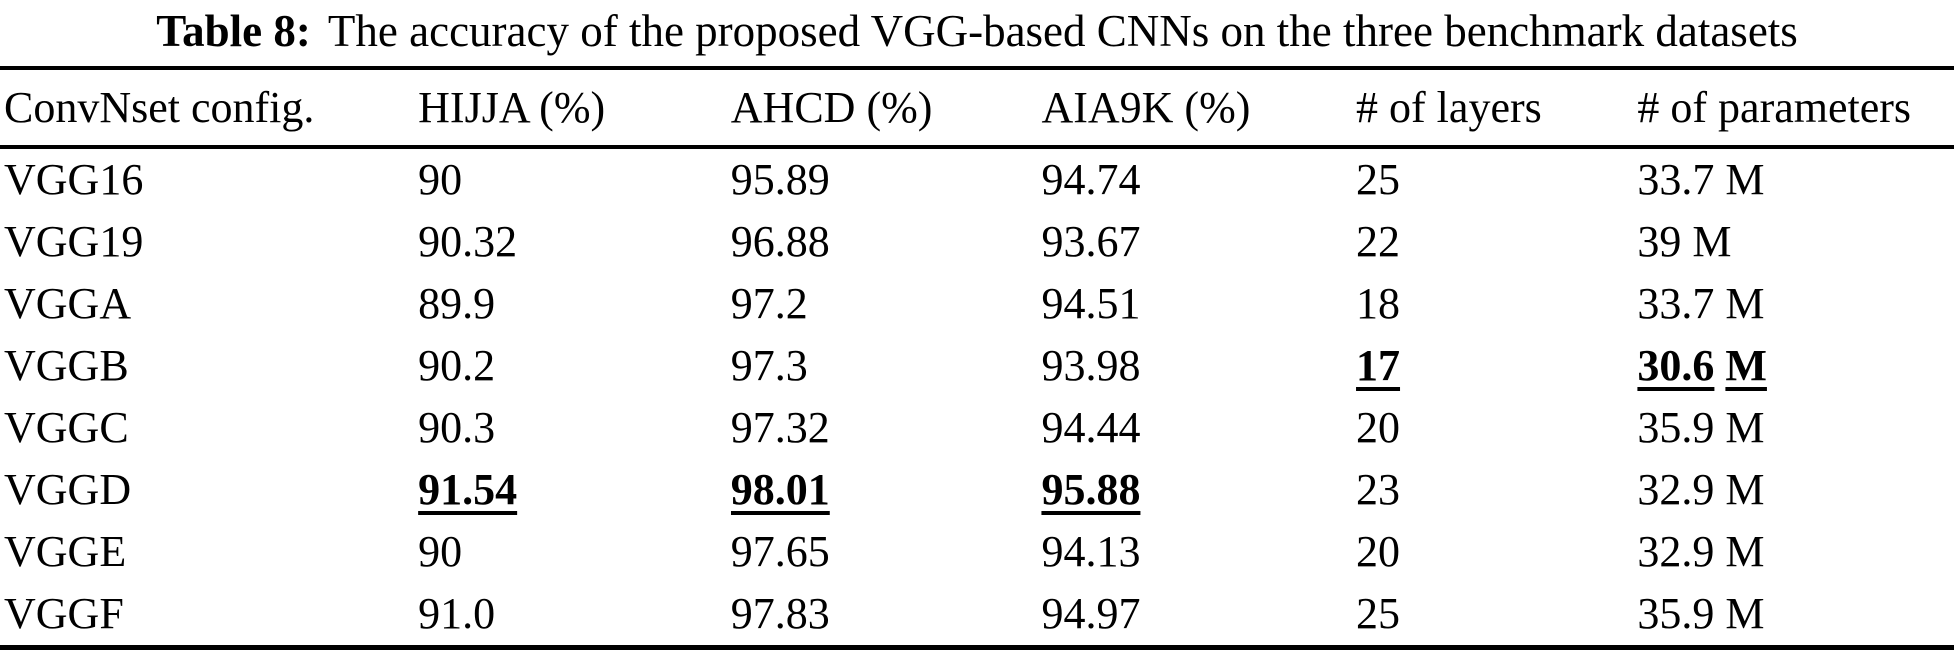 Image resolution: width=1954 pixels, height=658 pixels. I want to click on table-row-vgg16: VGG16 90 95.89 94.74 25 33.7 M, so click(977, 179).